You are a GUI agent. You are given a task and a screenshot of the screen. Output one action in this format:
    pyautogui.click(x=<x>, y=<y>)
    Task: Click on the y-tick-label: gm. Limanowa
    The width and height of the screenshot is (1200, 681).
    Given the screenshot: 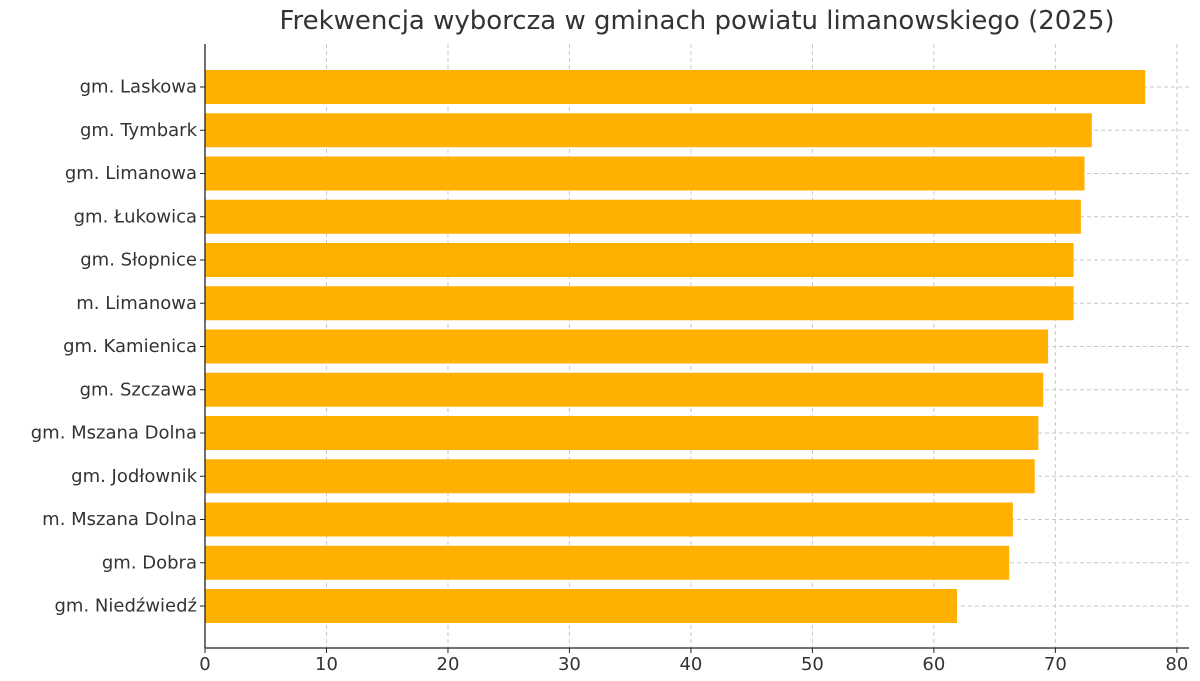 What is the action you would take?
    pyautogui.click(x=131, y=173)
    